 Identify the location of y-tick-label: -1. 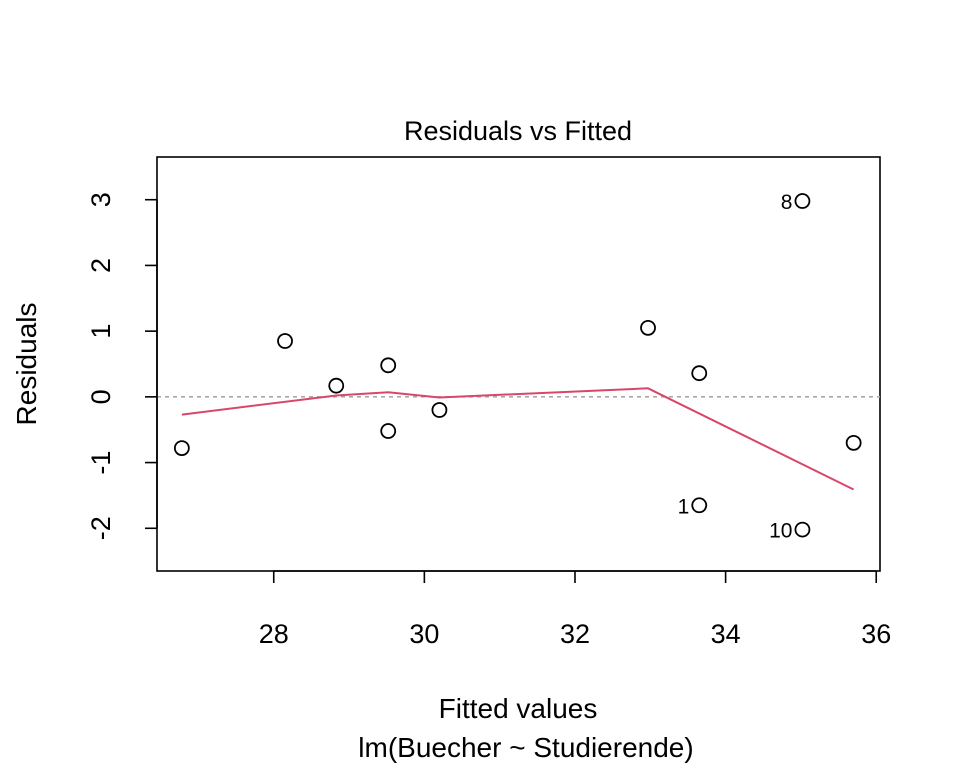
(101, 463).